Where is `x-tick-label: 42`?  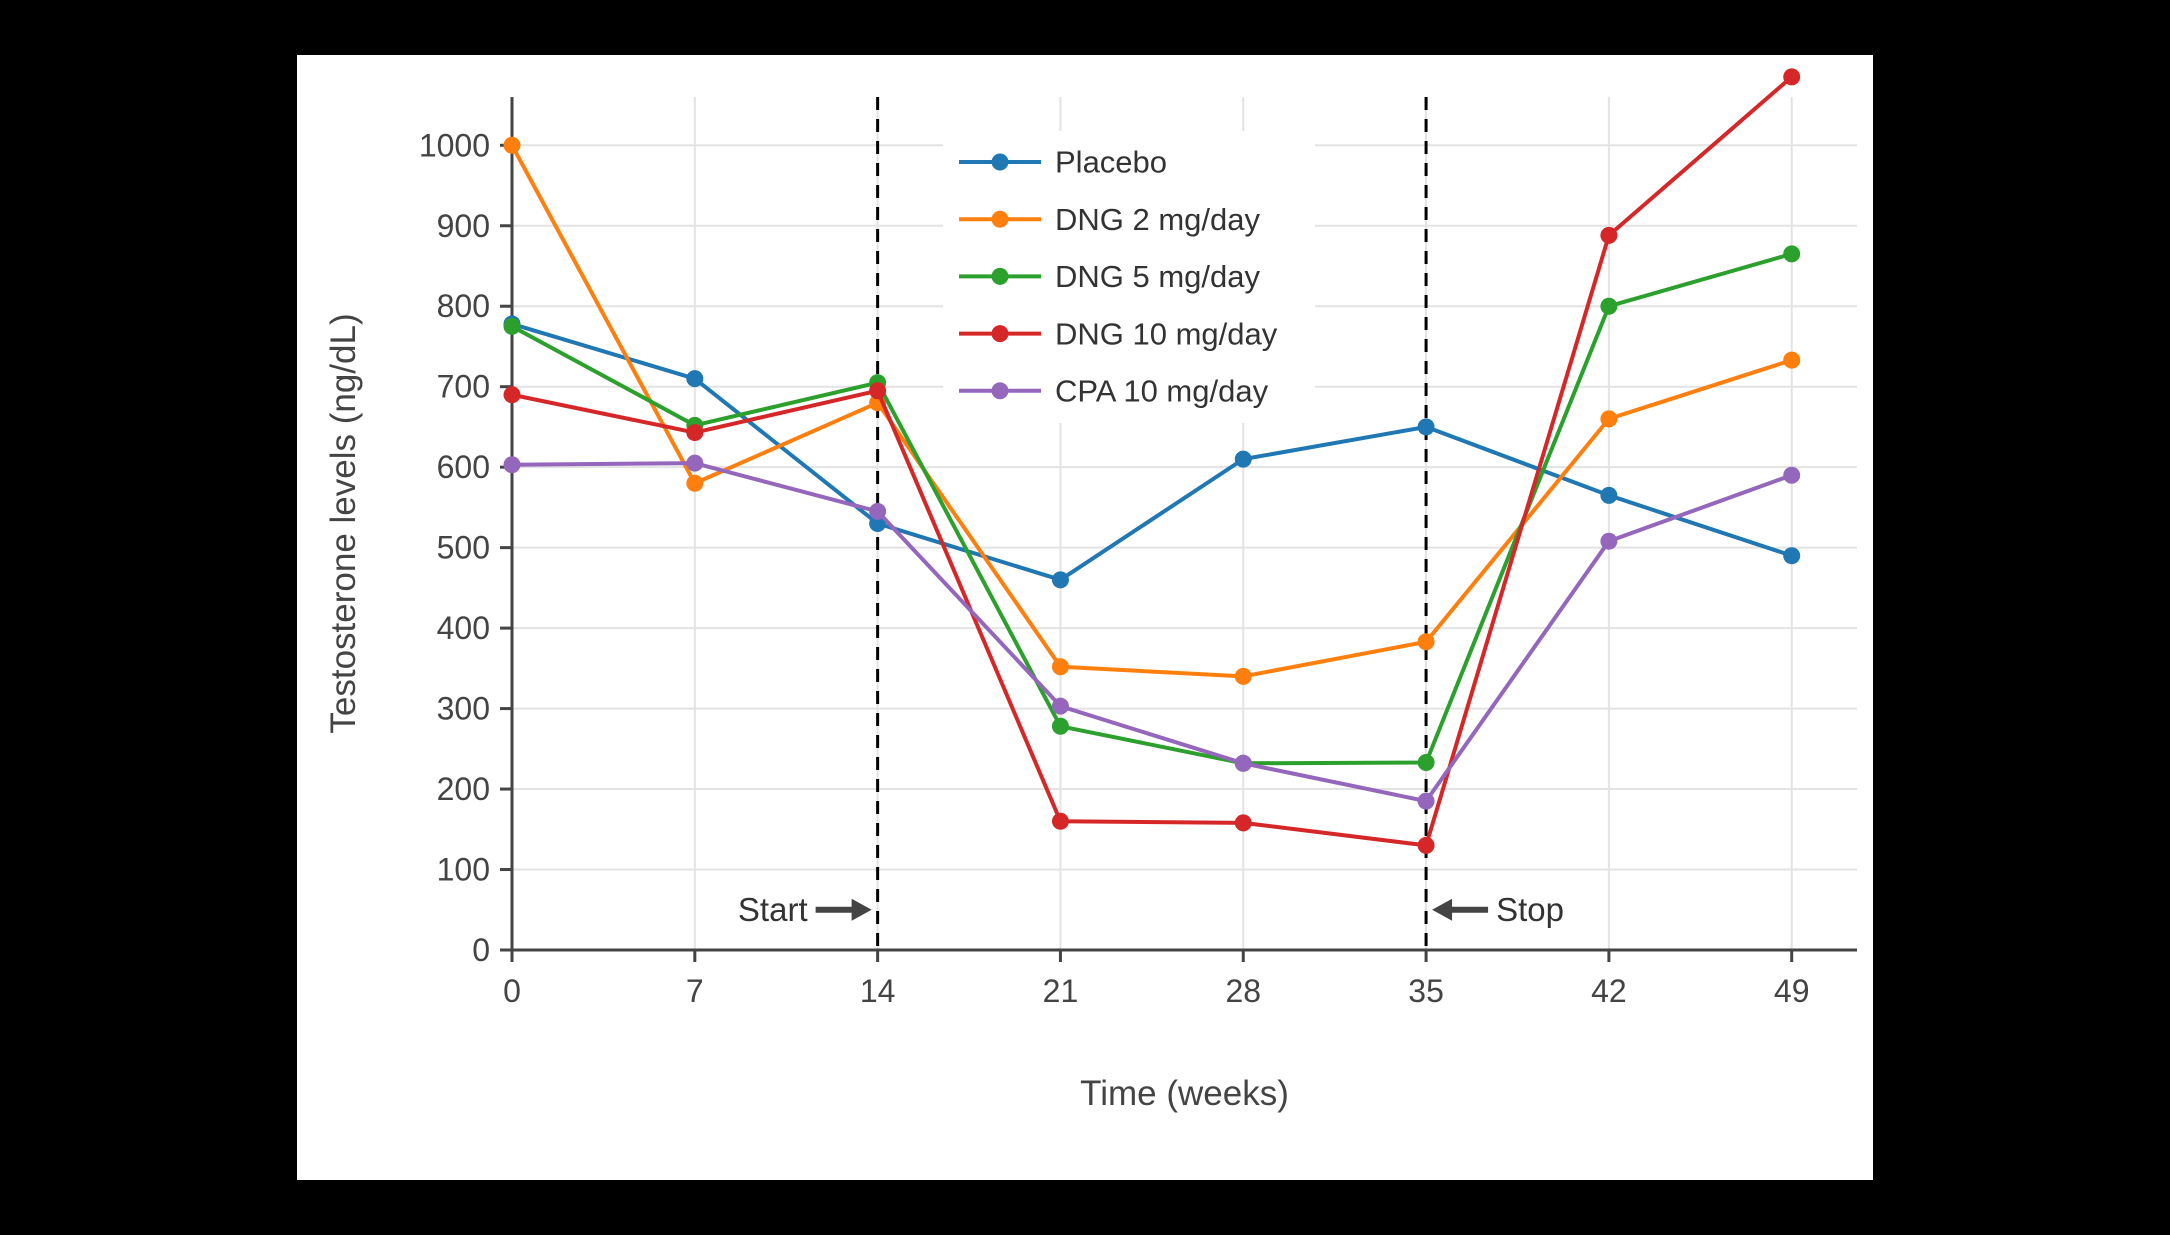
x-tick-label: 42 is located at coordinates (1609, 991).